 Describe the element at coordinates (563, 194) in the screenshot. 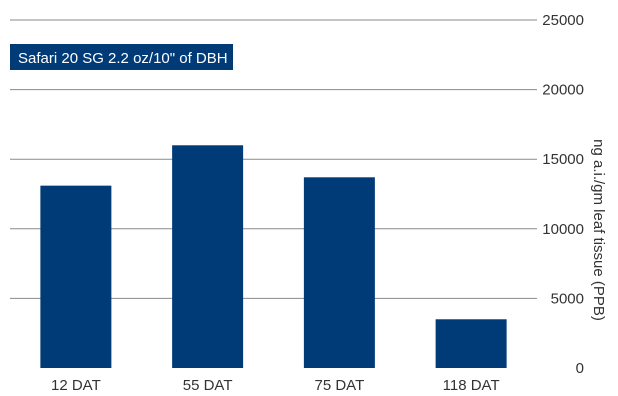

I see `y-tick-labels: 0 5000 10000 15000 20000 25000` at that location.